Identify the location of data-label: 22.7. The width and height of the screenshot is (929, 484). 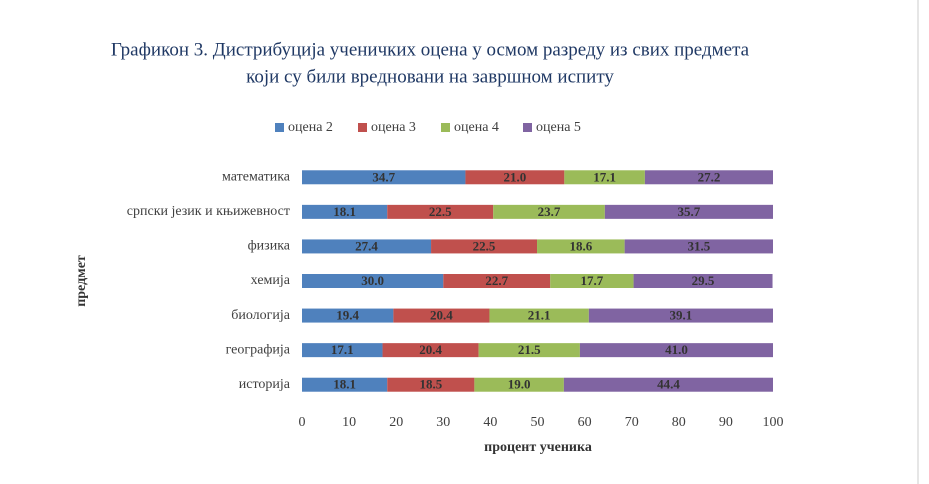
(496, 280).